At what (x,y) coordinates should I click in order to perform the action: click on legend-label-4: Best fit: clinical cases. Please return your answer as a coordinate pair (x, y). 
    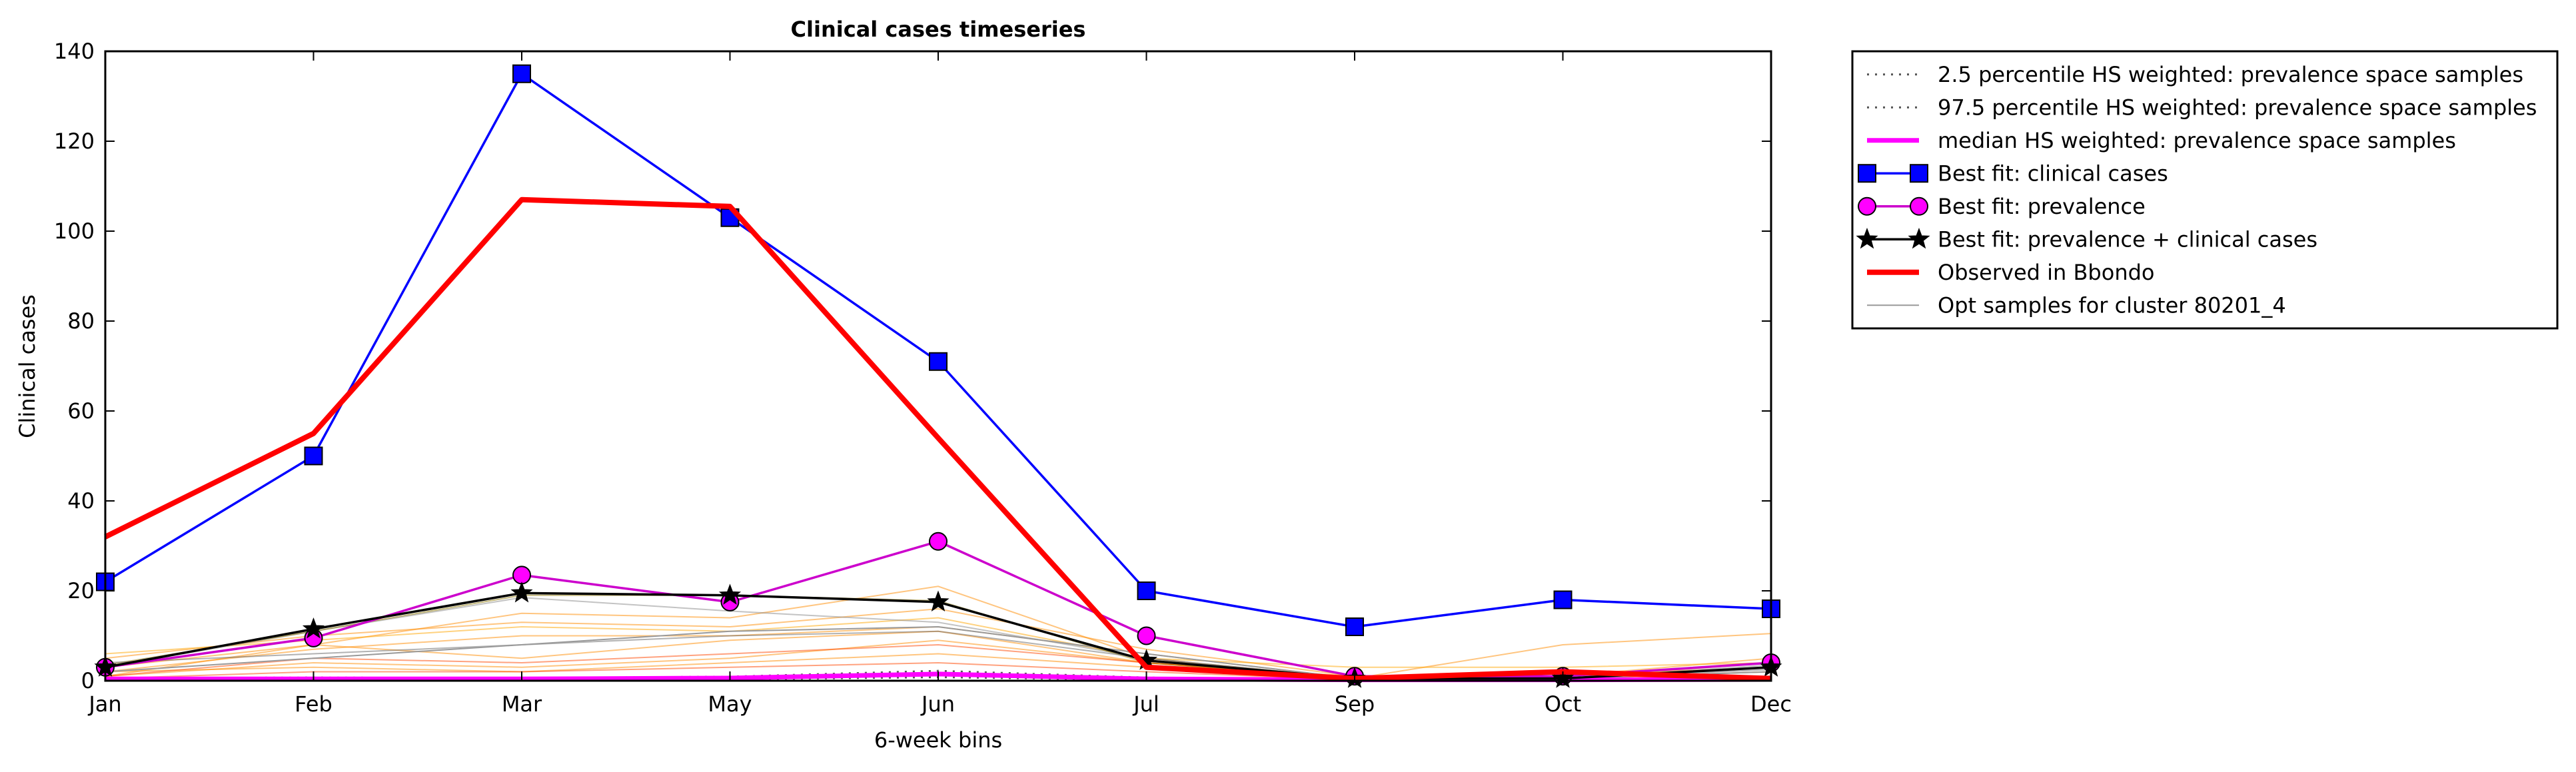
    Looking at the image, I should click on (2053, 173).